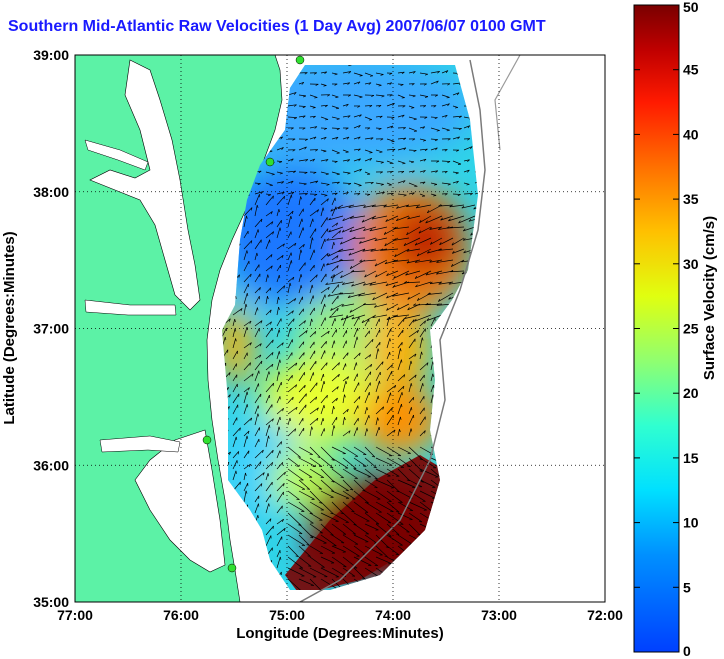  Describe the element at coordinates (340, 633) in the screenshot. I see `x-axis-label: Longitude (Degrees:Minutes)` at that location.